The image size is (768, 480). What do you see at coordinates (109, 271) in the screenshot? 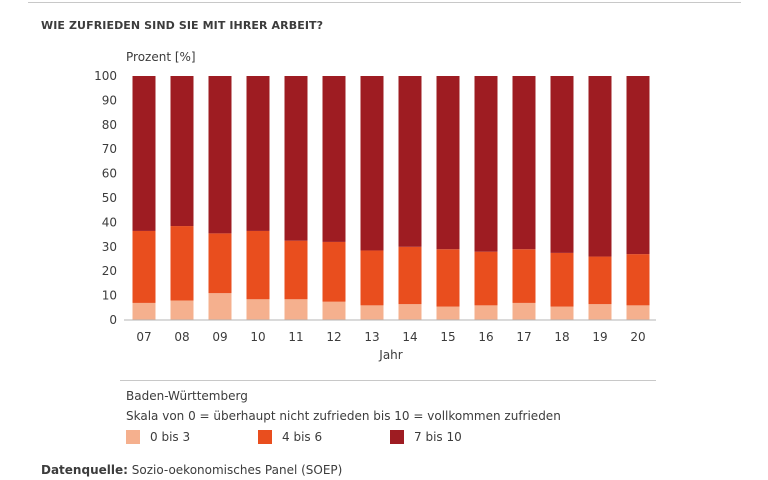
I see `y-tick-label: 20` at bounding box center [109, 271].